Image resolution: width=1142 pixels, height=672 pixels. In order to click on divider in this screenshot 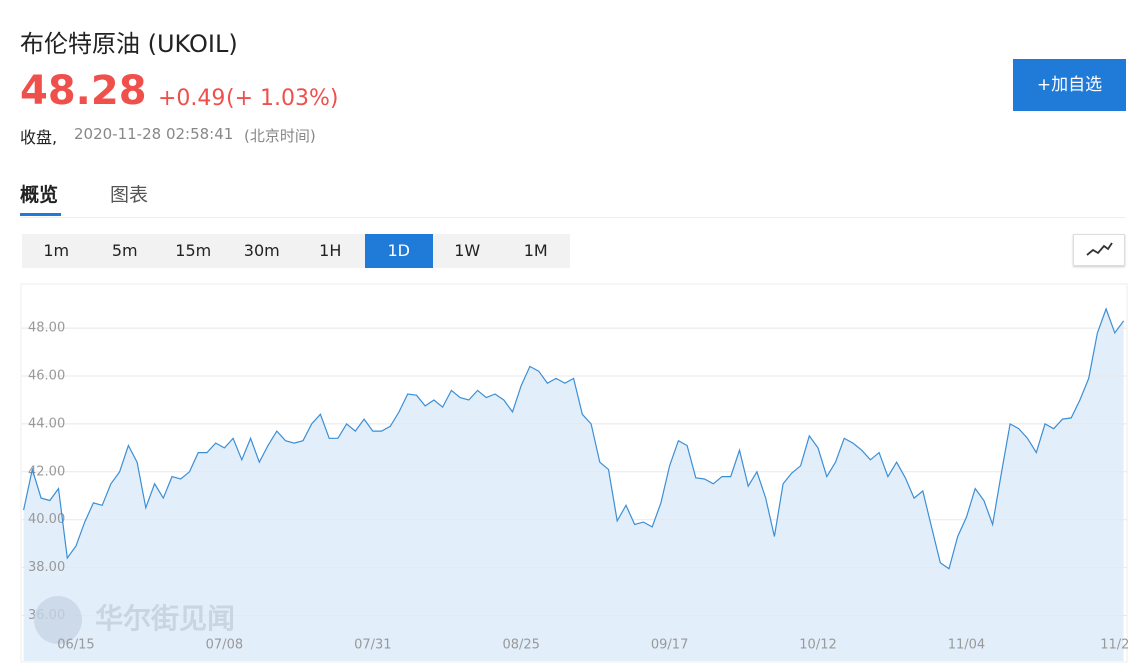, I will do `click(573, 217)`.